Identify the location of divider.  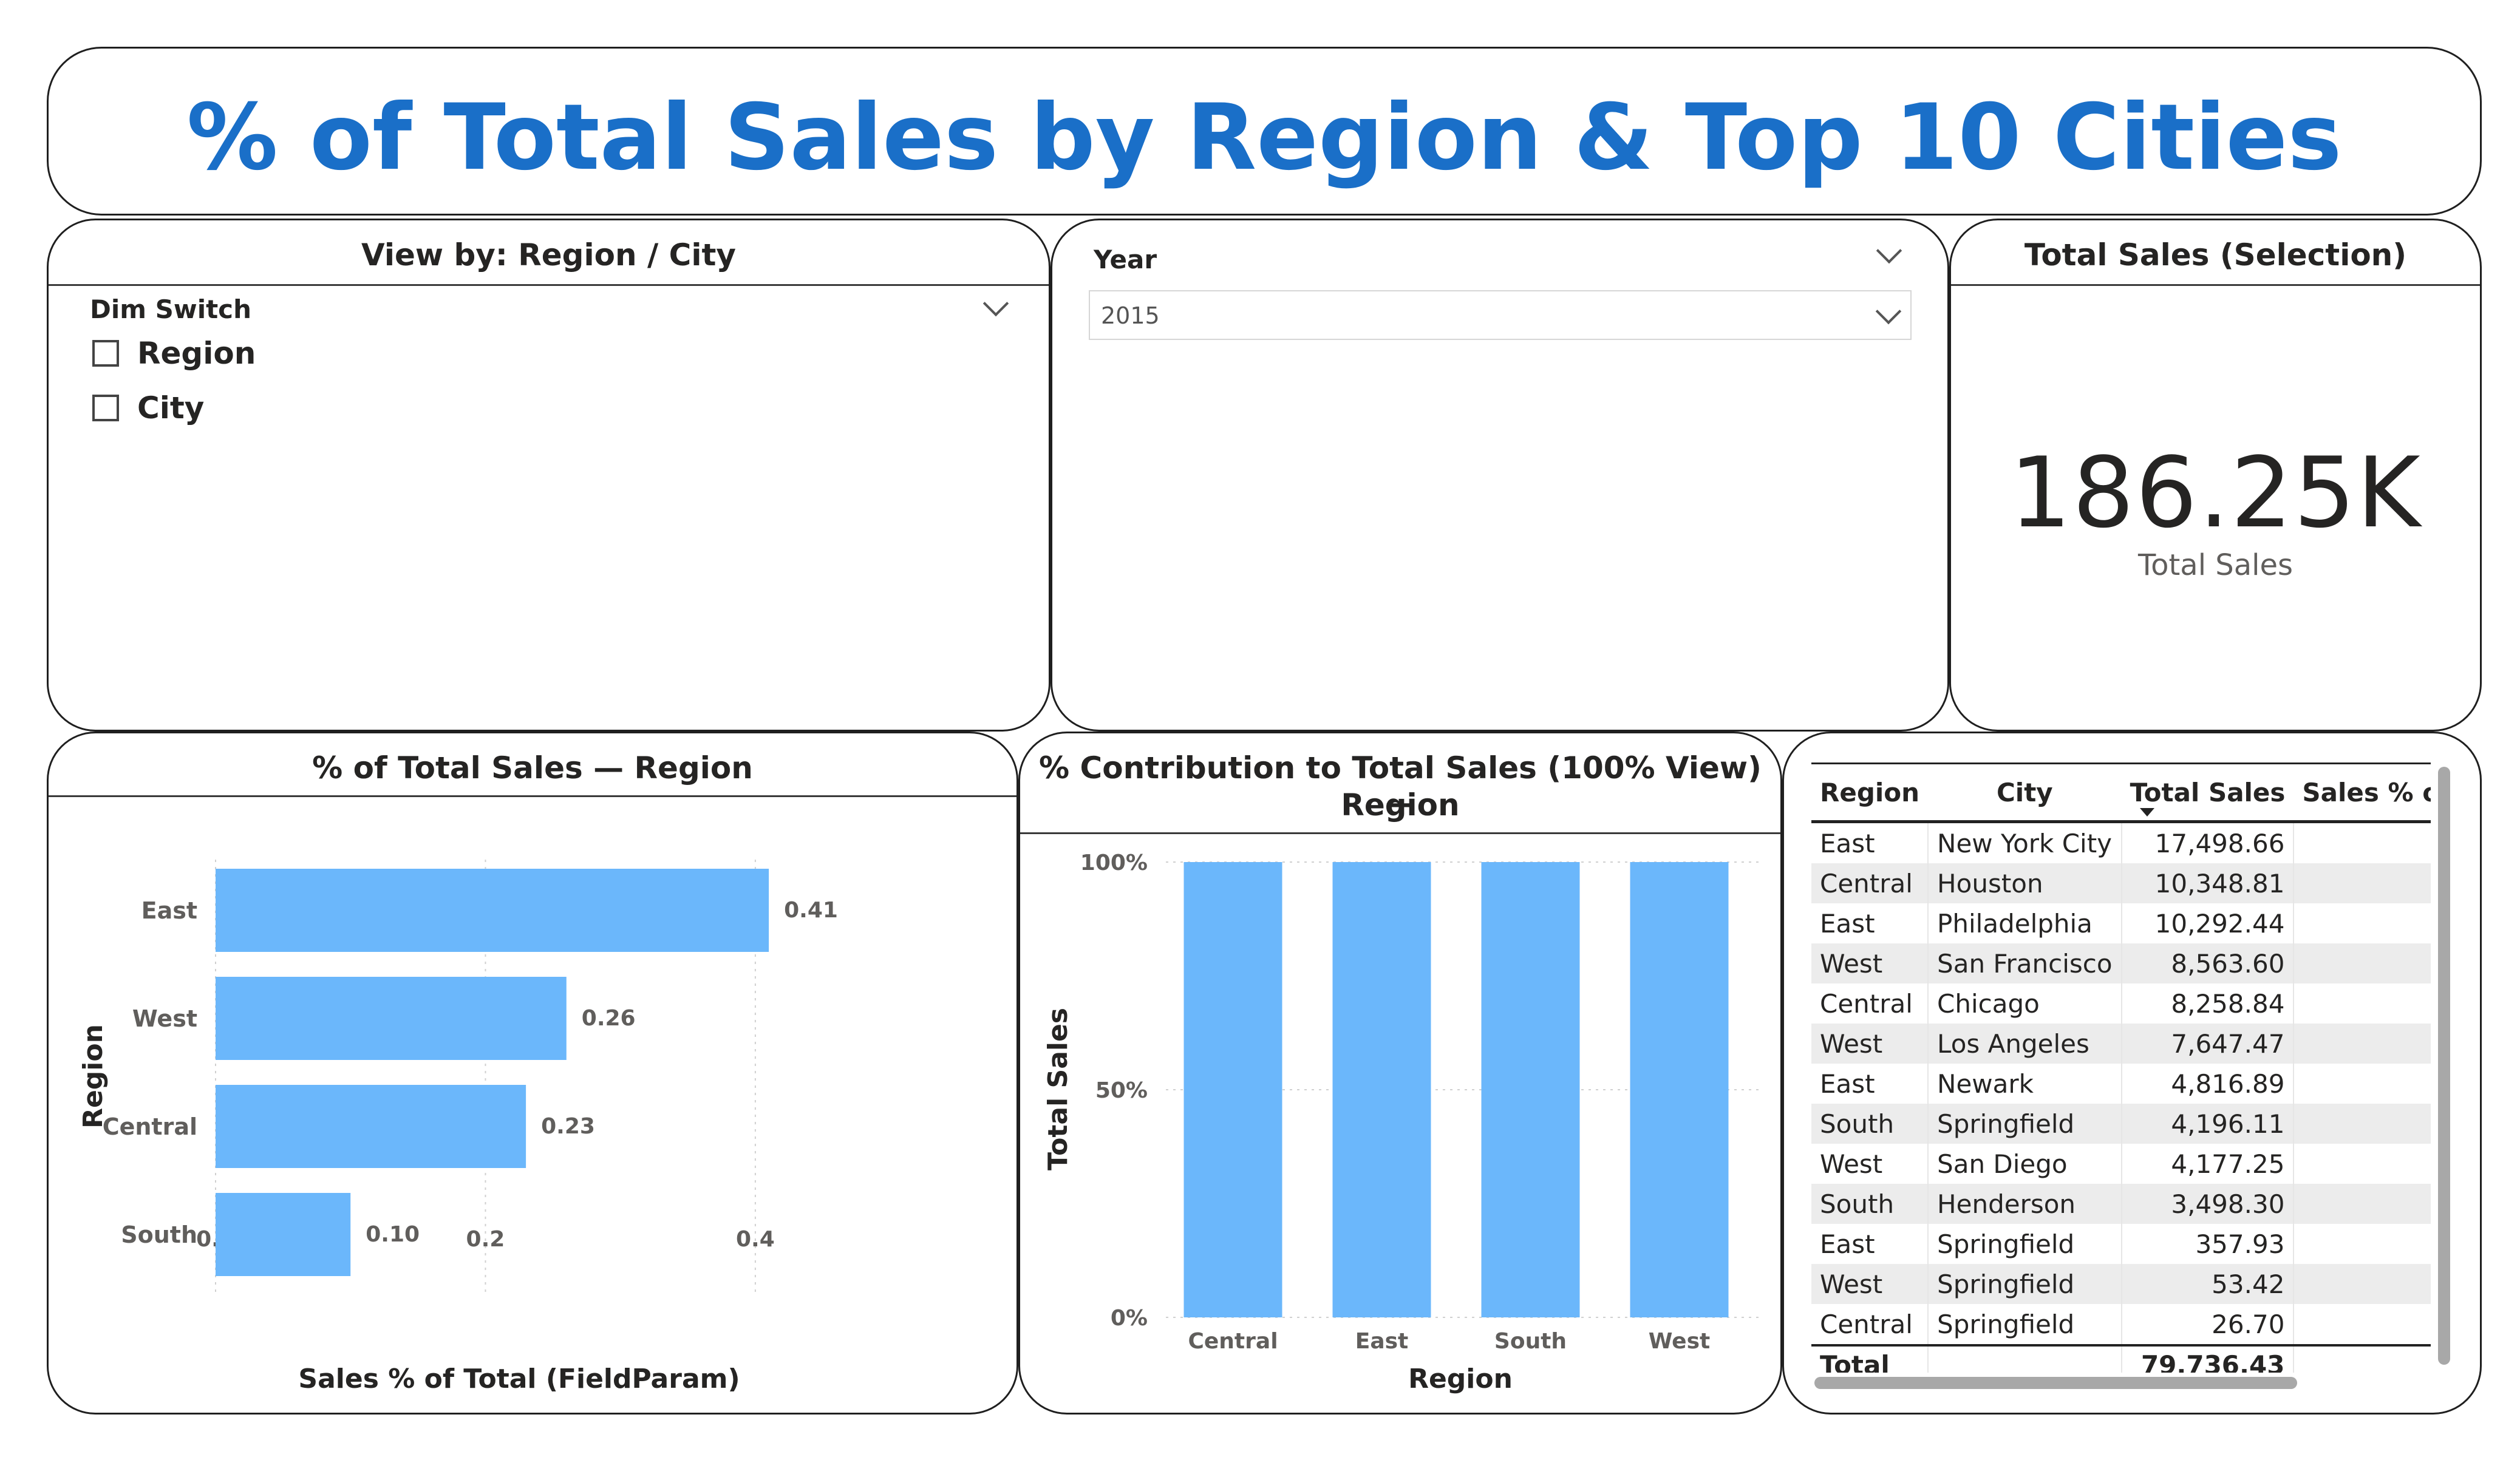
(549, 285).